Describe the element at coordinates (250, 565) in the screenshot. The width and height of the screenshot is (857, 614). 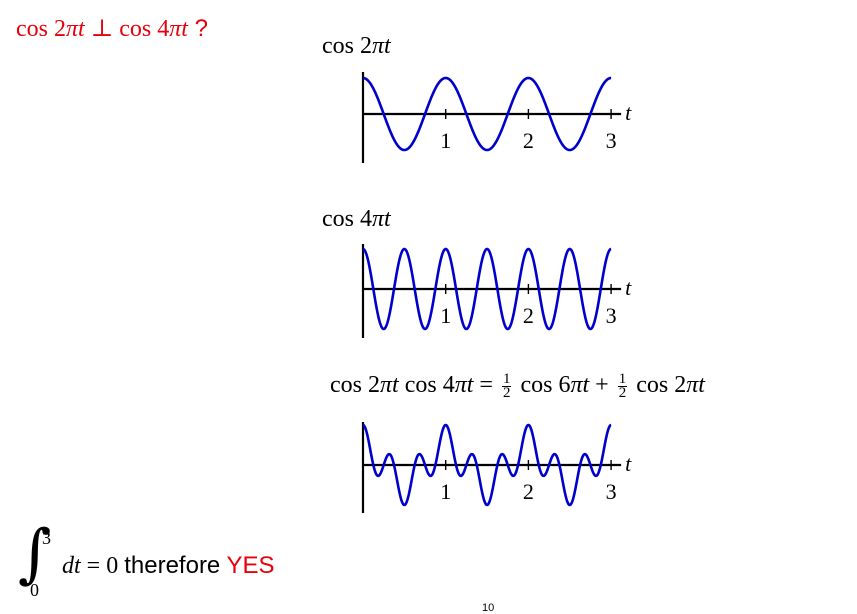
I see `answer-yes: YES` at that location.